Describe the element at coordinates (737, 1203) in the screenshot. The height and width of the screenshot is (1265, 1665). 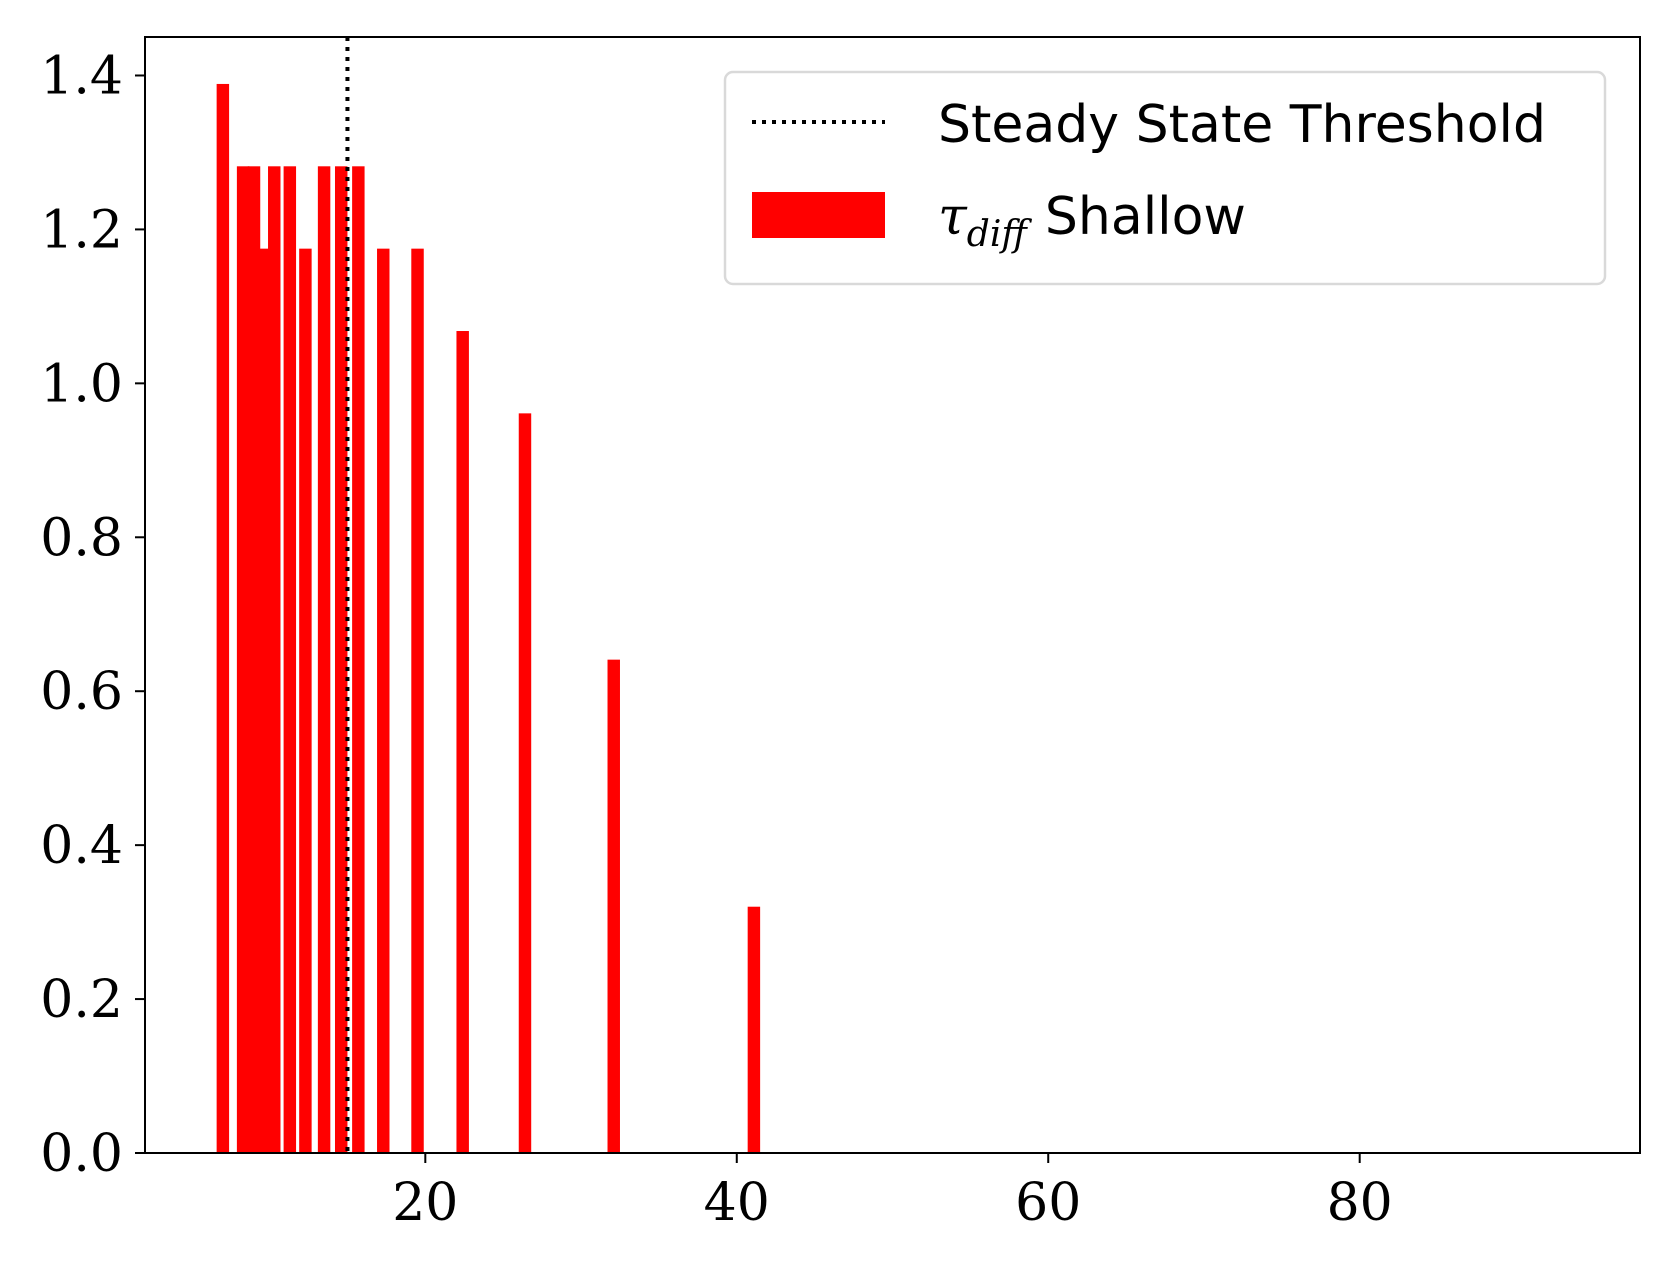
I see `x-tick-label: 40` at that location.